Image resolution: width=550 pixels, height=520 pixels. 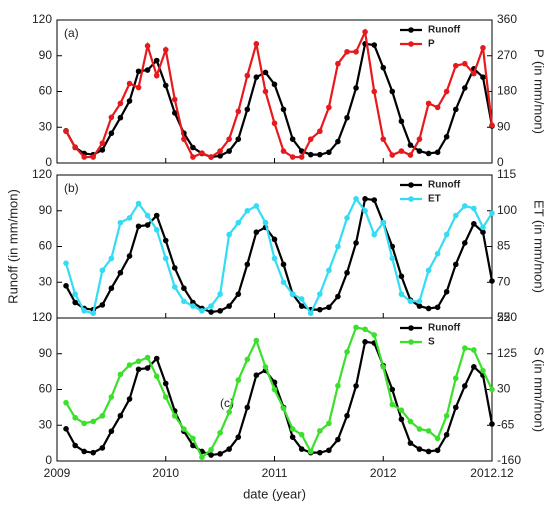 What do you see at coordinates (504, 389) in the screenshot?
I see `y2-tick-label: 30` at bounding box center [504, 389].